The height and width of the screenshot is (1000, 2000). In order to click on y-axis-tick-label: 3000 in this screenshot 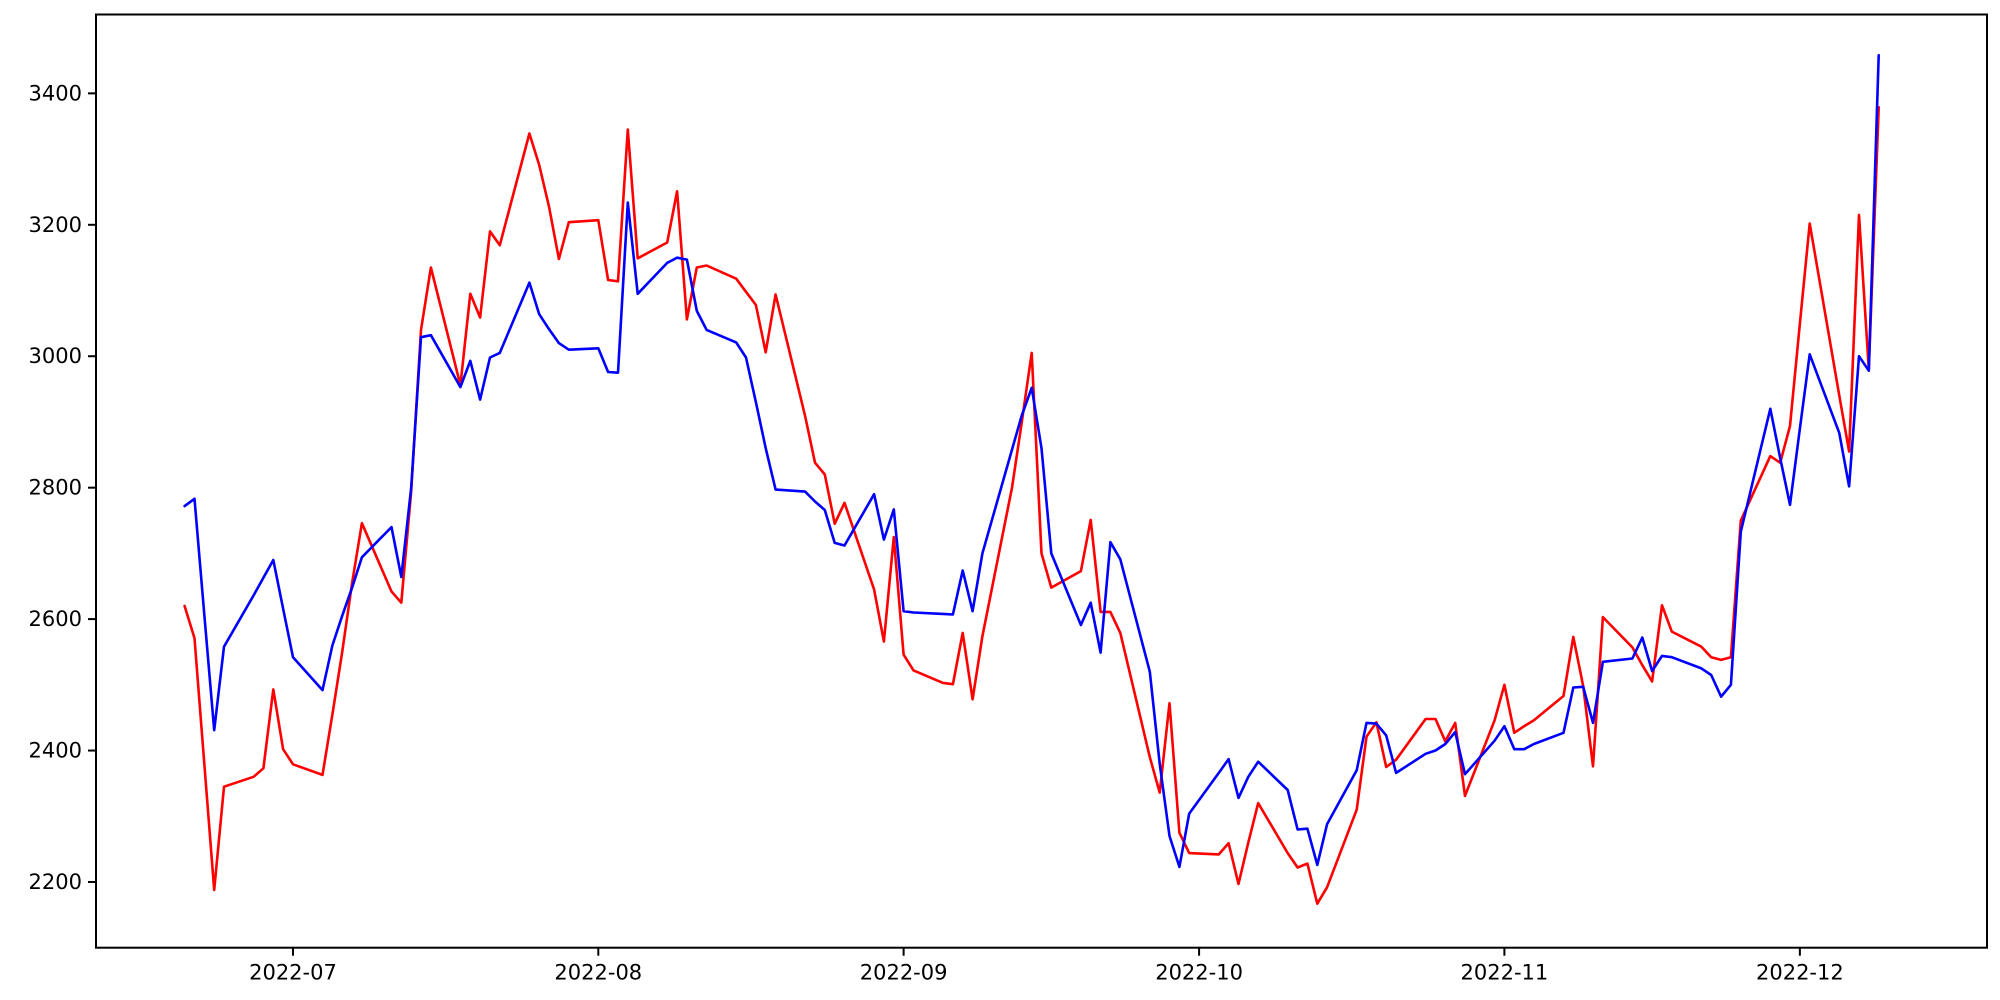, I will do `click(55, 356)`.